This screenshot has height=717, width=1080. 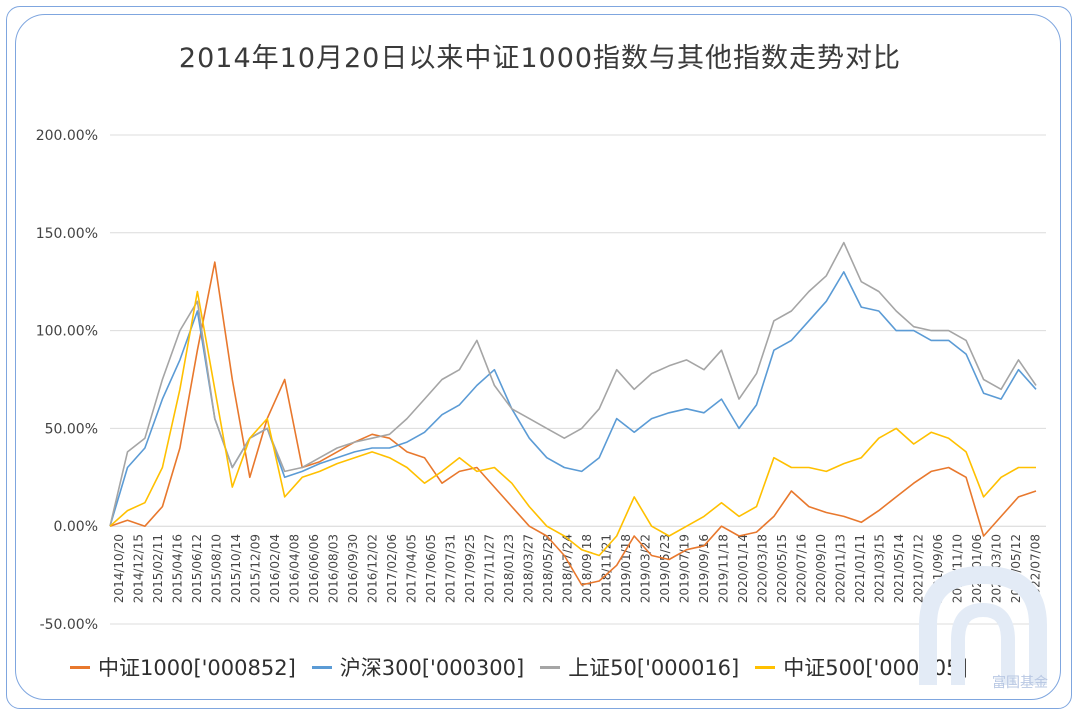 What do you see at coordinates (983, 625) in the screenshot?
I see `watermark-logo` at bounding box center [983, 625].